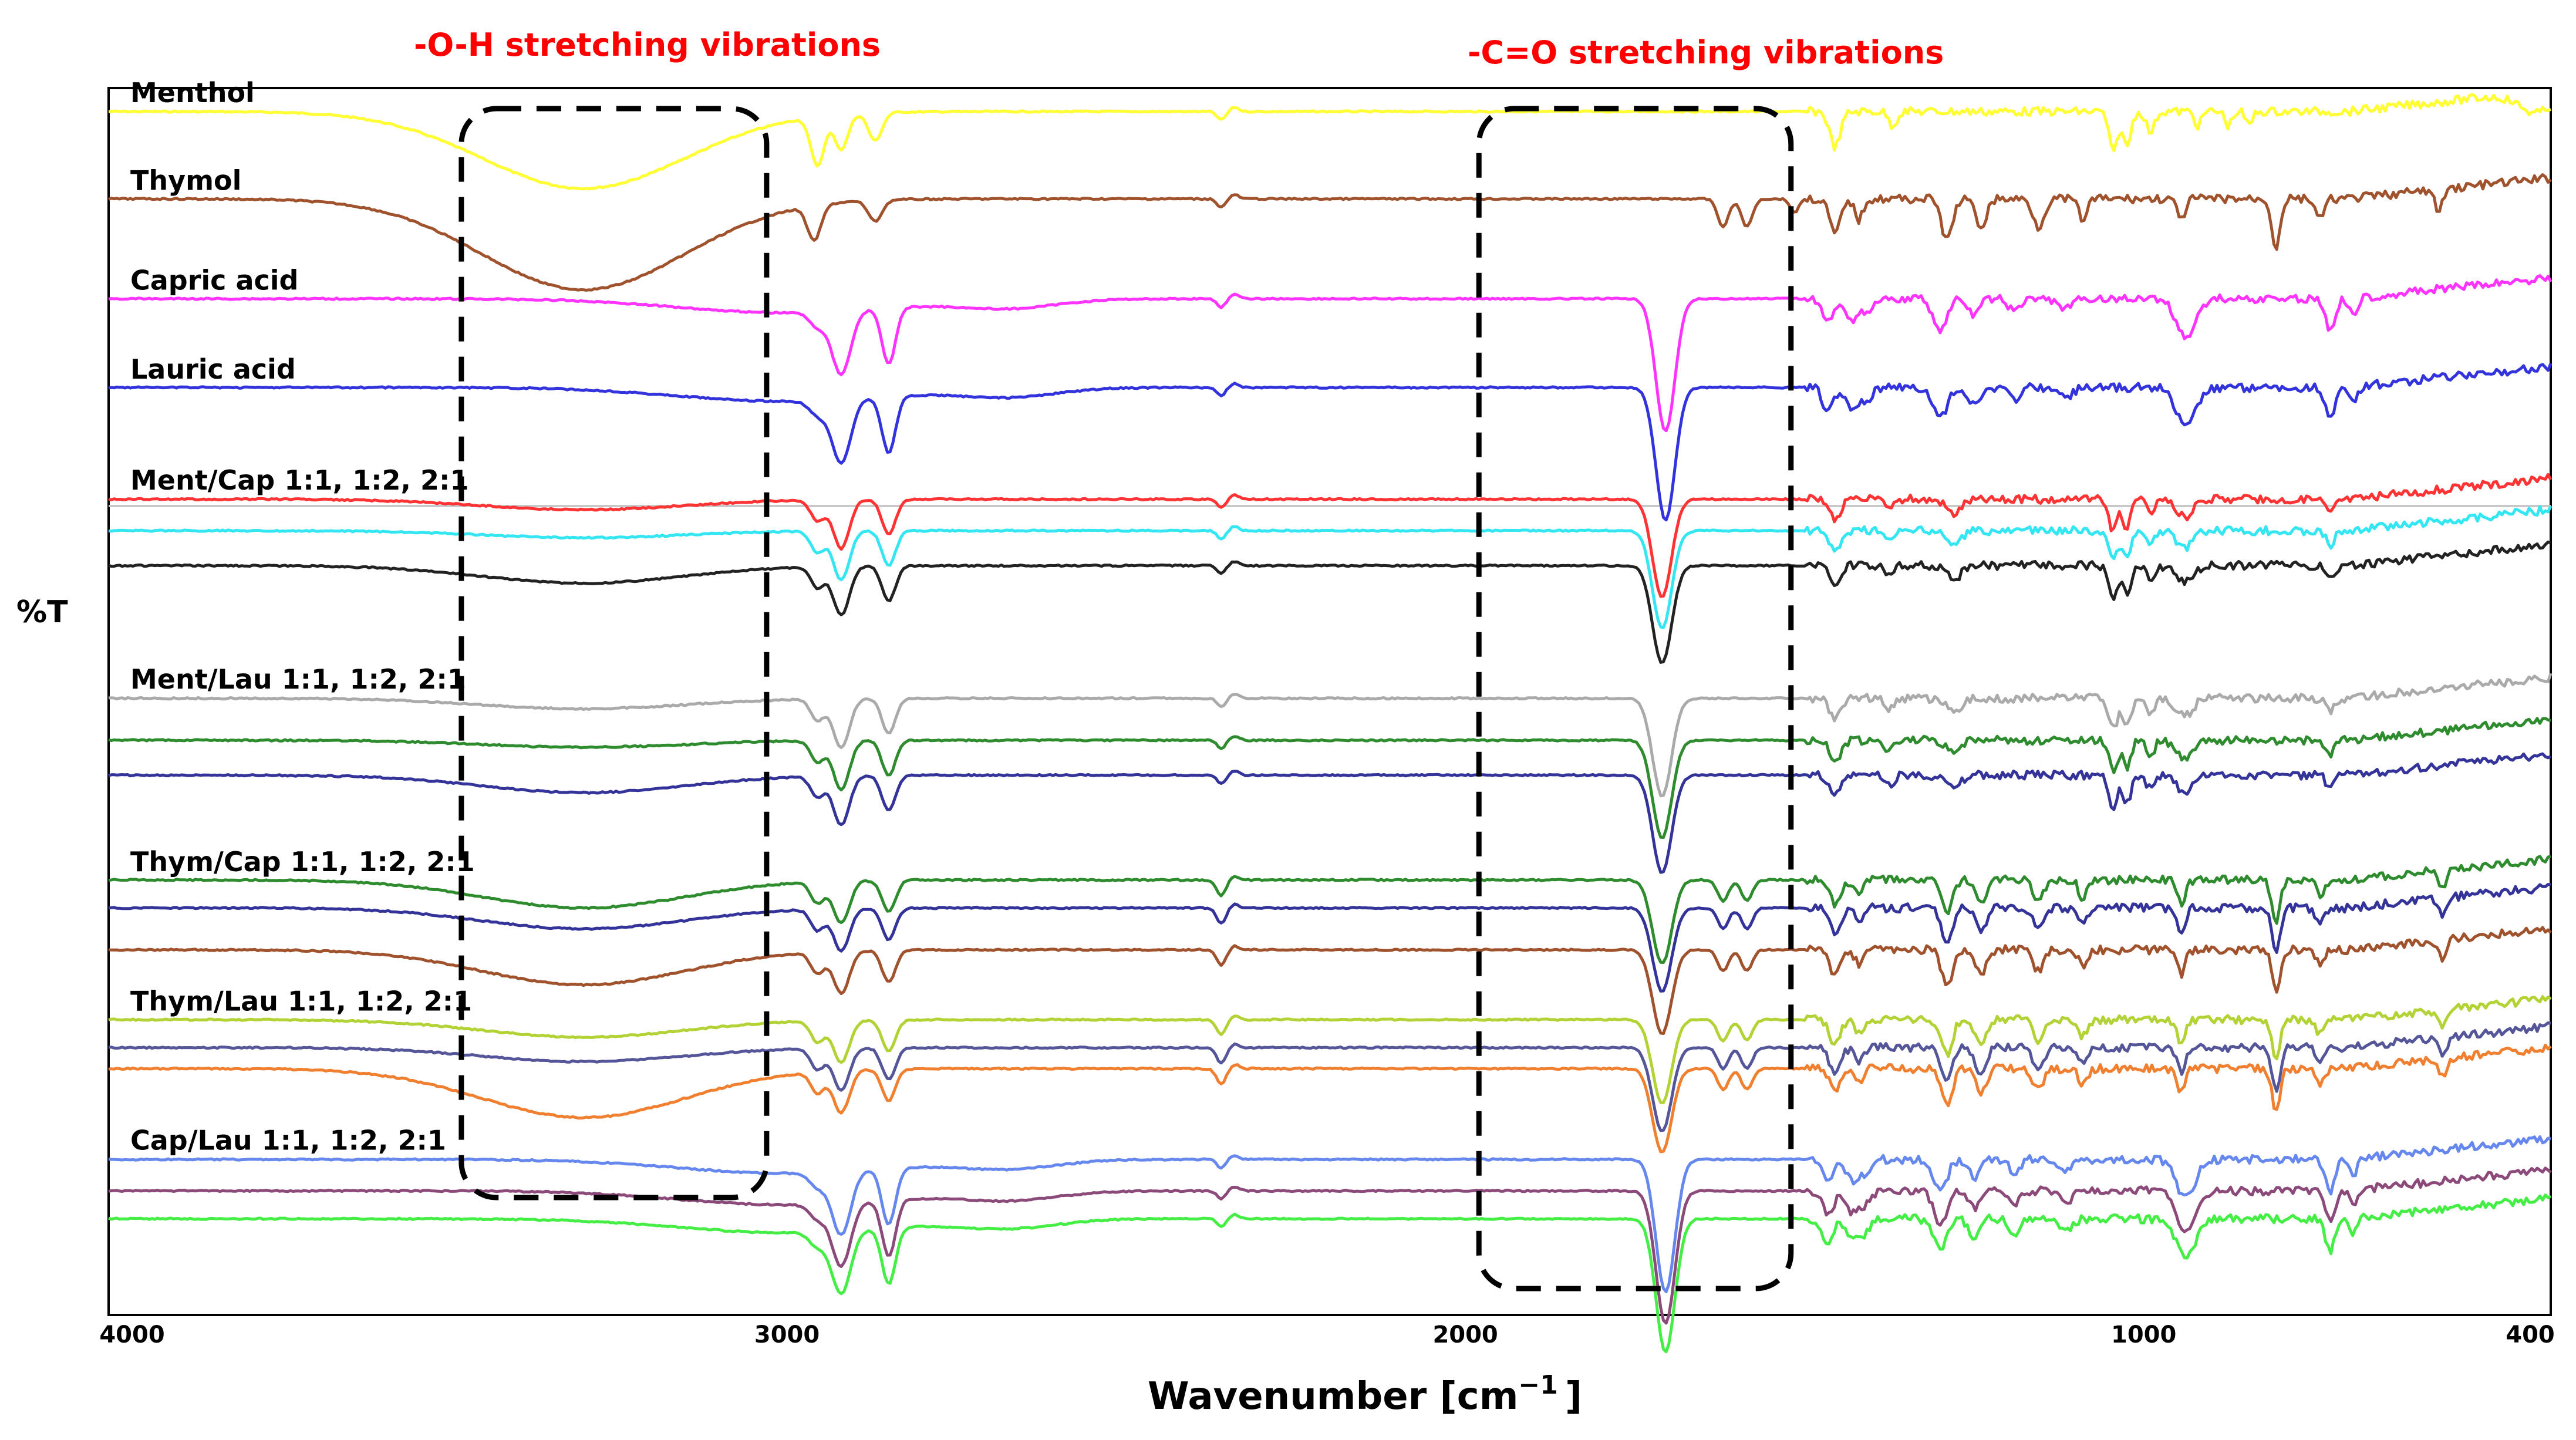 This screenshot has height=1440, width=2576. Describe the element at coordinates (1465, 1334) in the screenshot. I see `x-tick-2000: 2000` at that location.